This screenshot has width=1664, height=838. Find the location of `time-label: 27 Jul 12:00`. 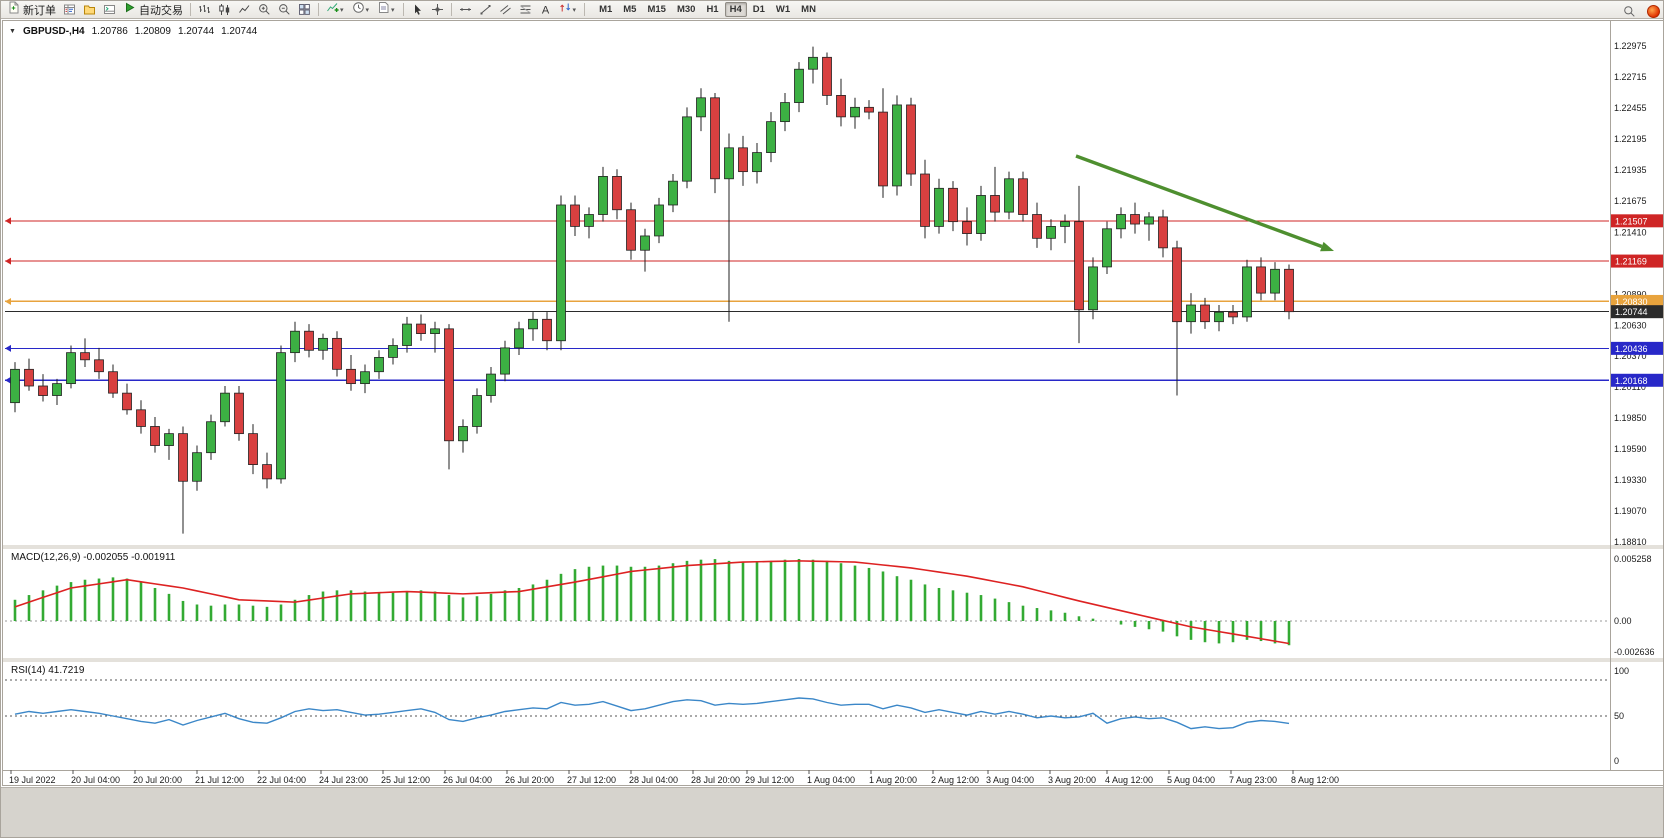

time-label: 27 Jul 12:00 is located at coordinates (591, 780).